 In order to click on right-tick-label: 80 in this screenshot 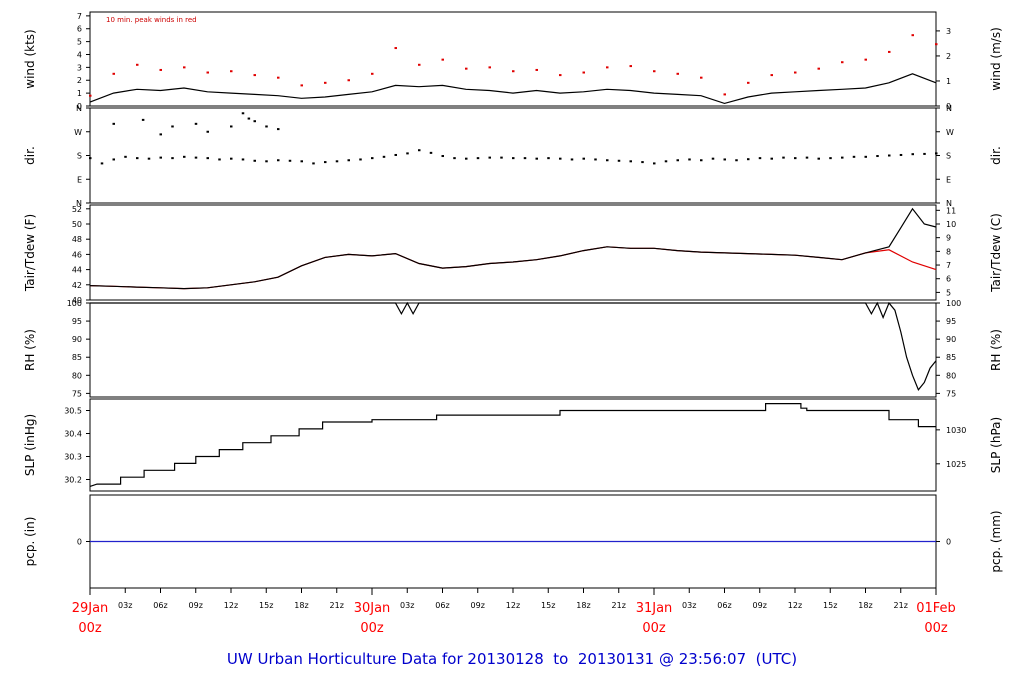, I will do `click(951, 375)`.